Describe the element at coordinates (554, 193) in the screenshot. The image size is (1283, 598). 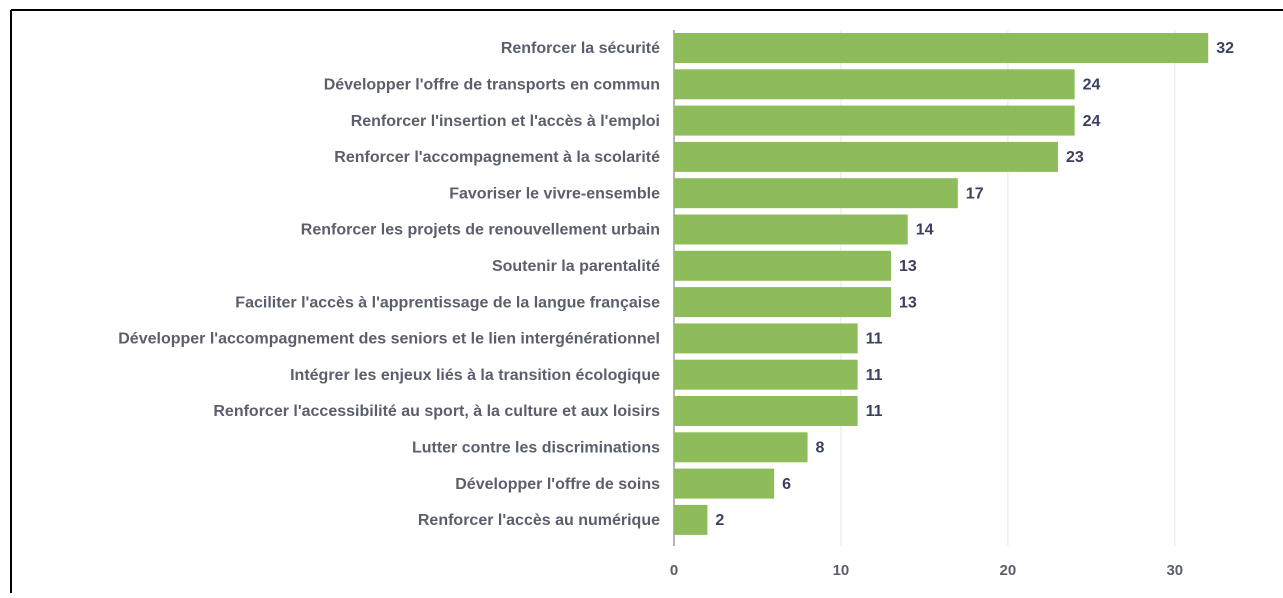
I see `category-label: Favoriser le vivre-ensemble` at that location.